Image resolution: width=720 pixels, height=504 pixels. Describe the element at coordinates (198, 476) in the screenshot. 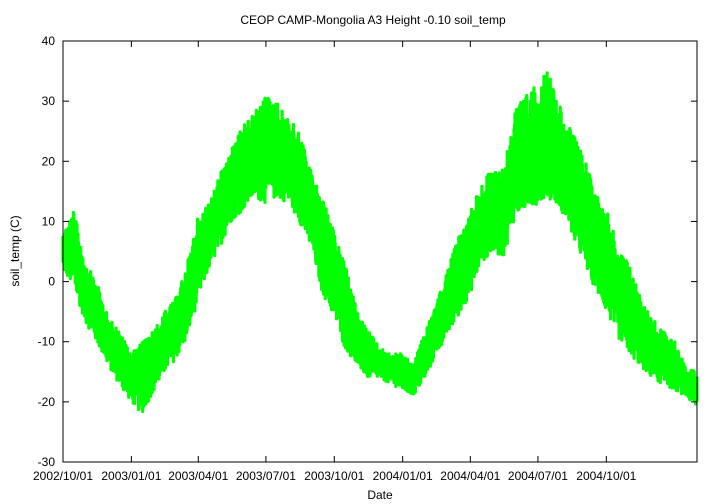

I see `x-tick-label: 2003/04/01` at that location.